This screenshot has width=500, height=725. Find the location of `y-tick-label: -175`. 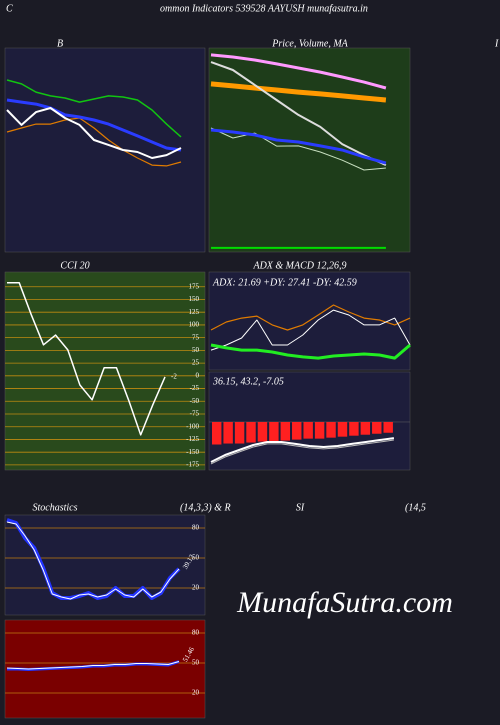

y-tick-label: -175 is located at coordinates (192, 465).